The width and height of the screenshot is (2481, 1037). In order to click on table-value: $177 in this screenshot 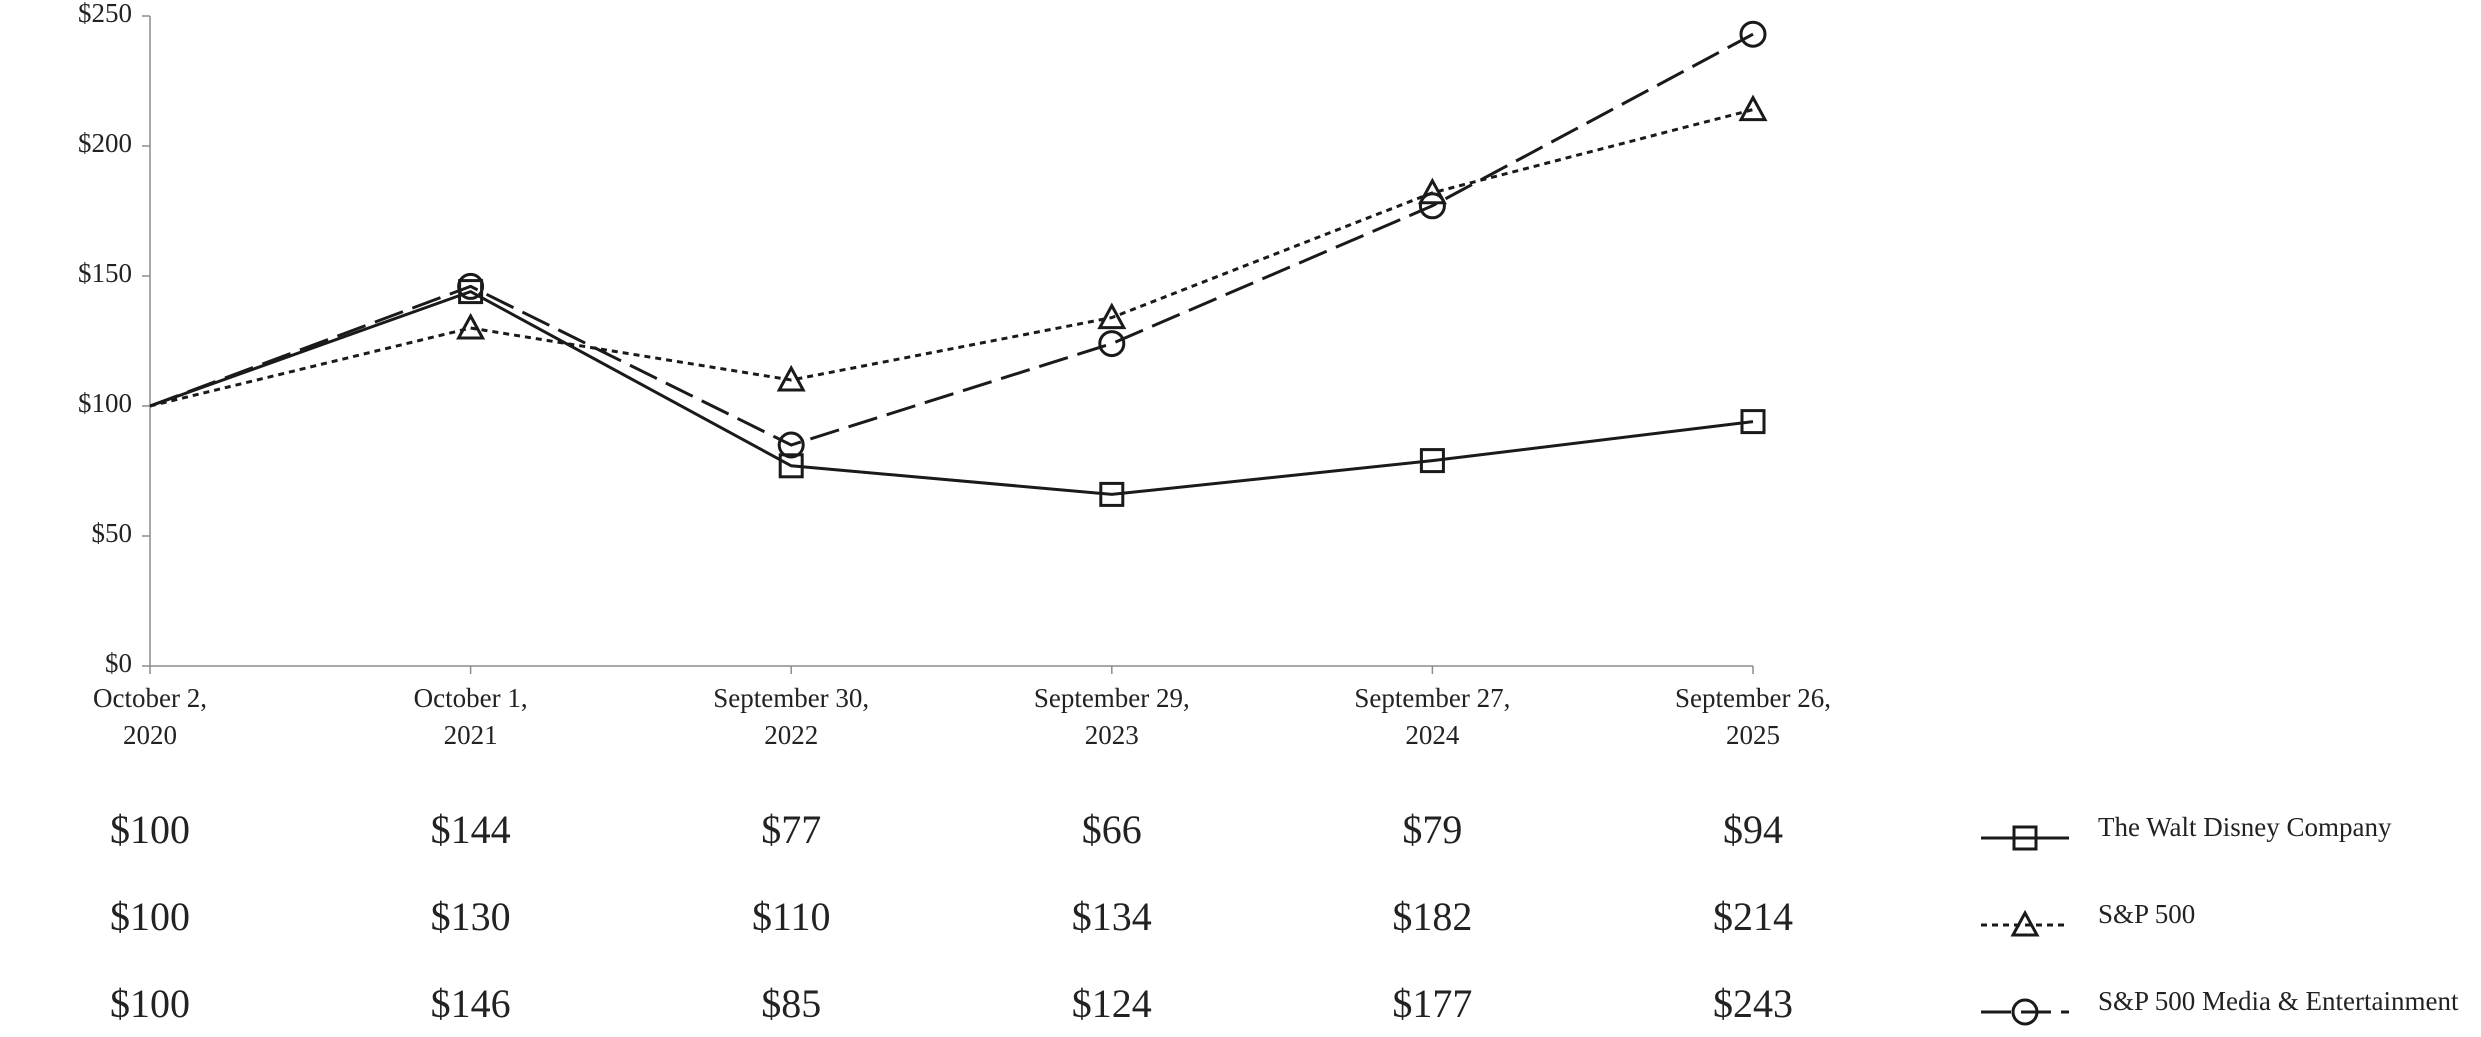, I will do `click(1432, 1003)`.